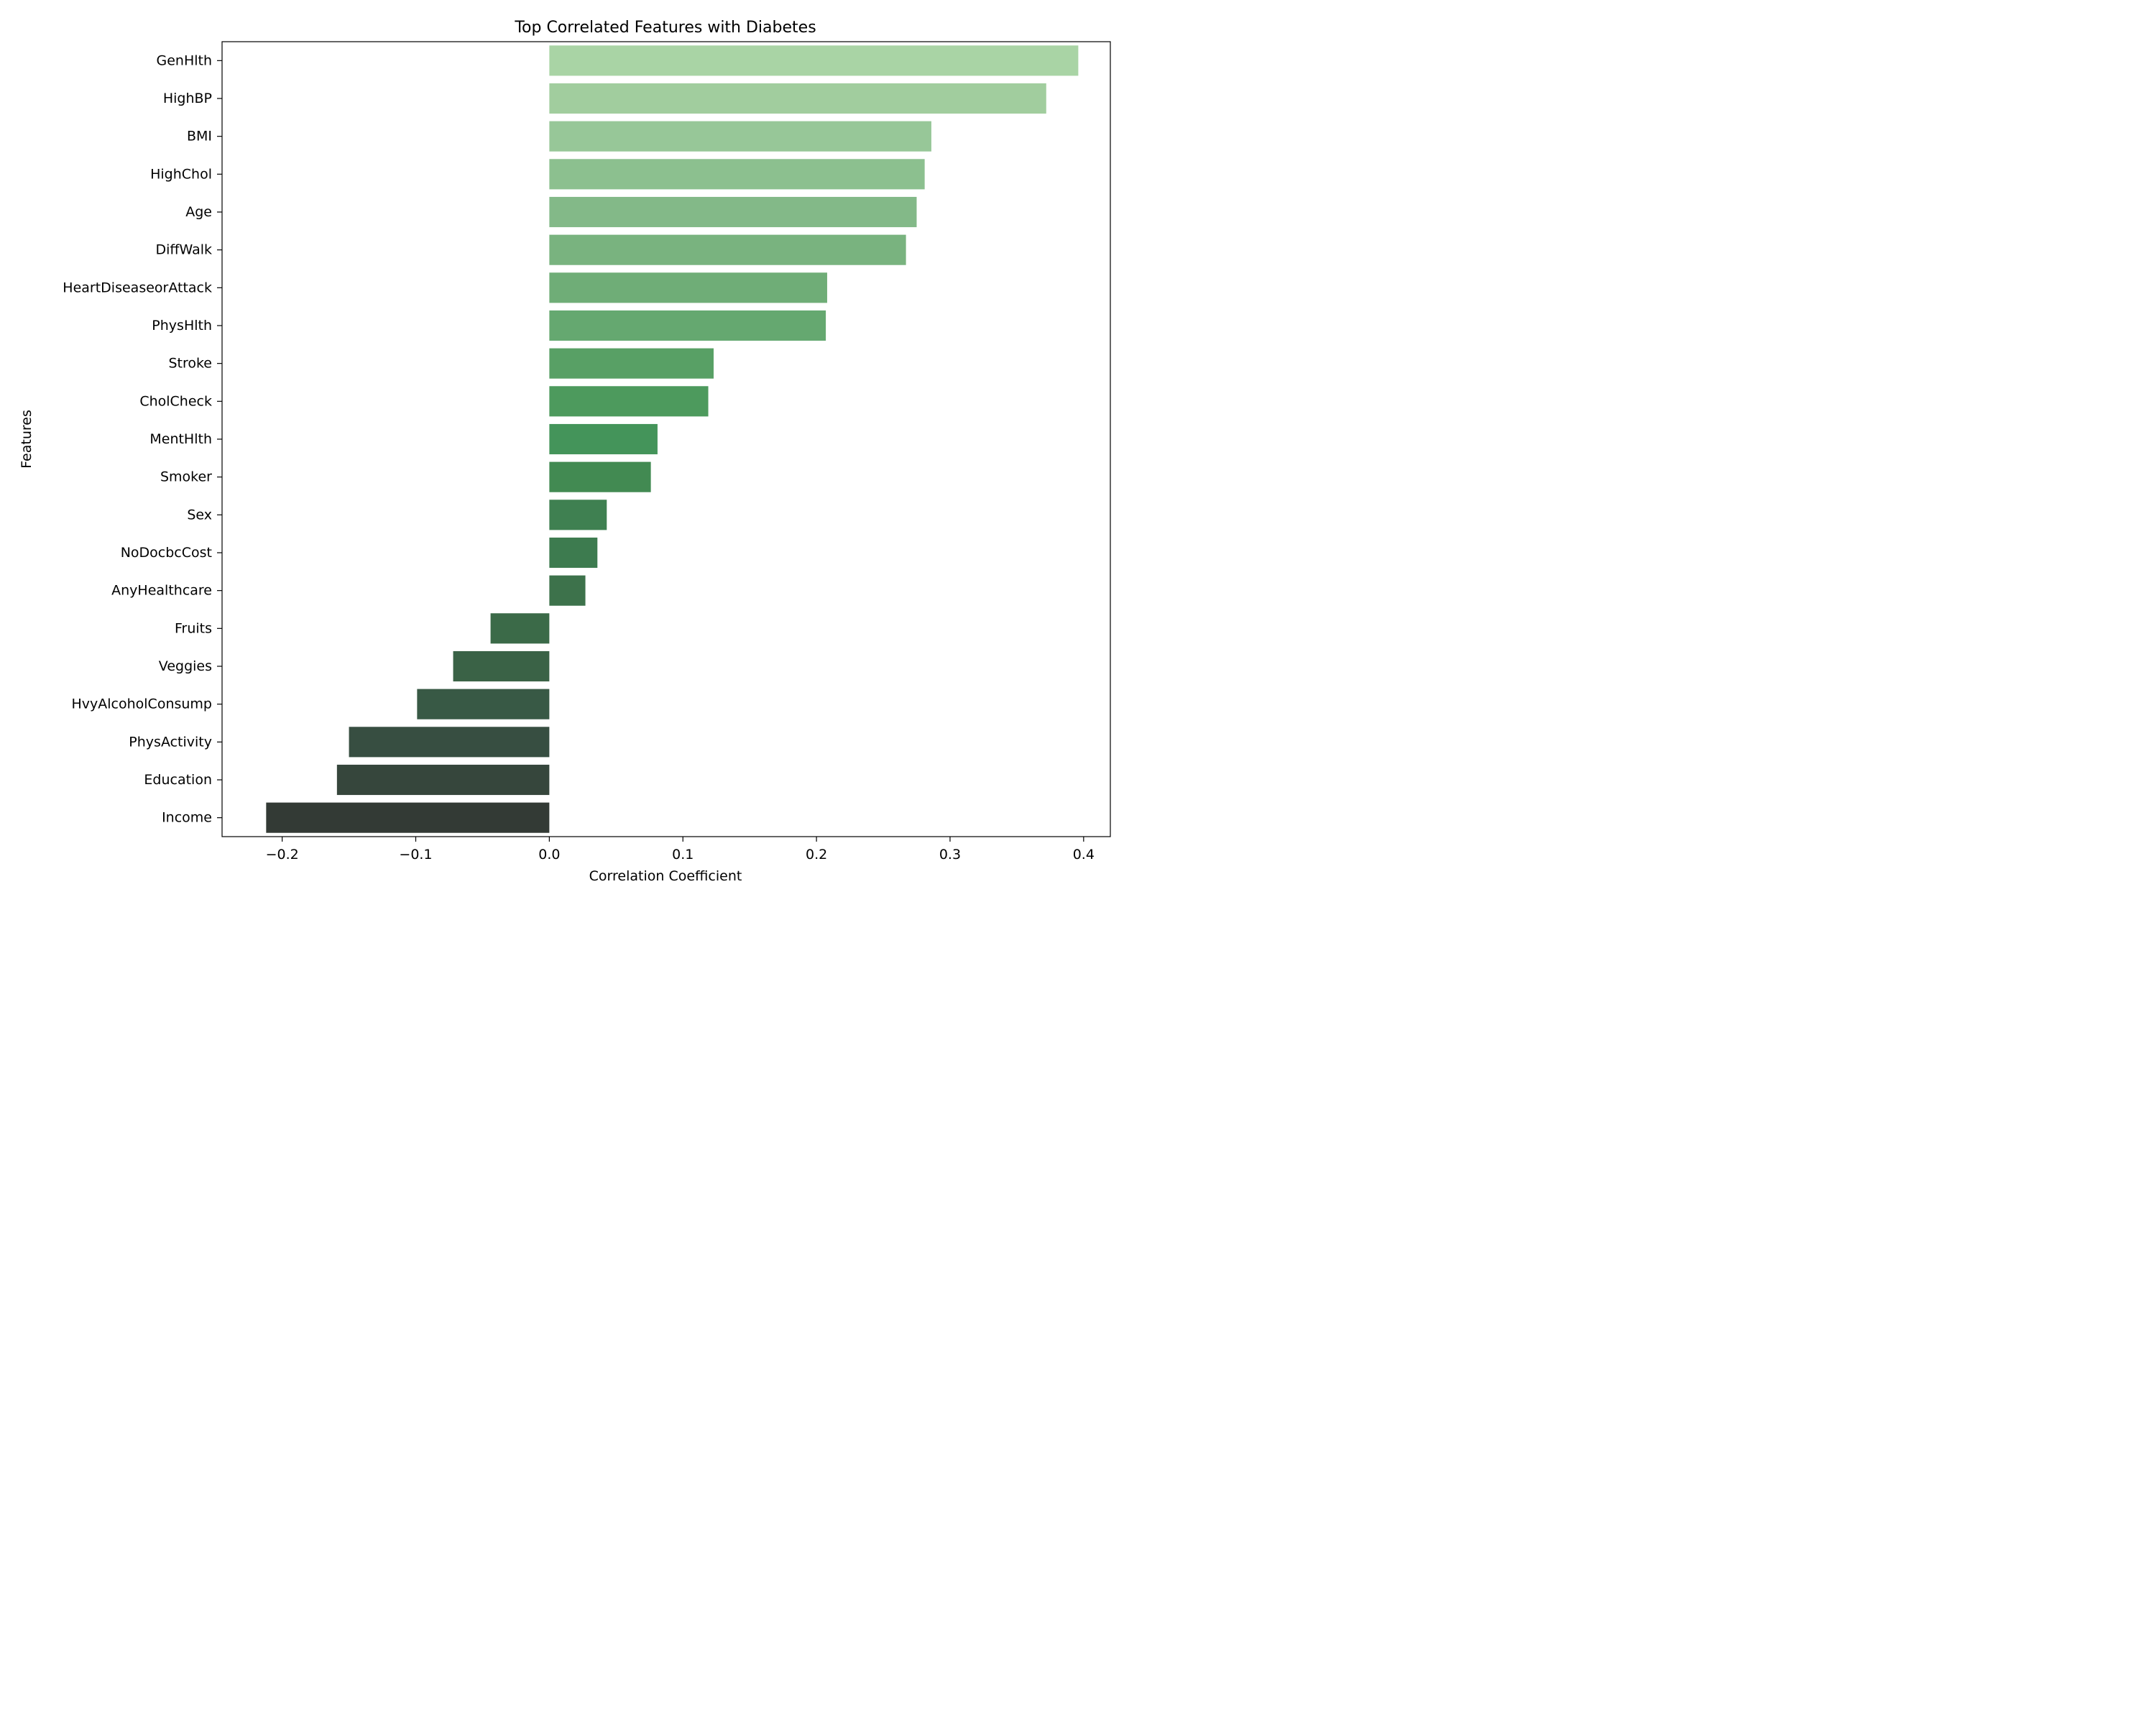 The height and width of the screenshot is (1725, 2156). I want to click on x-tick-label: 0.4, so click(1084, 854).